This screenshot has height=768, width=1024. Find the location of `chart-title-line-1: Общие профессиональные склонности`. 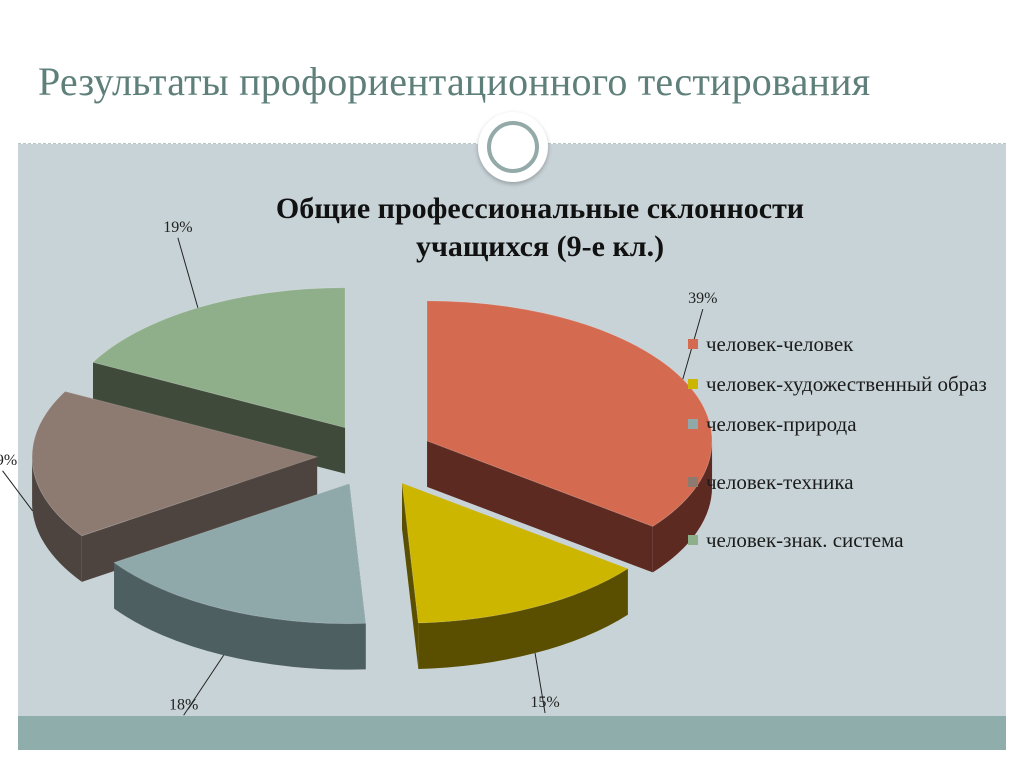

chart-title-line-1: Общие профессиональные склонности is located at coordinates (540, 208).